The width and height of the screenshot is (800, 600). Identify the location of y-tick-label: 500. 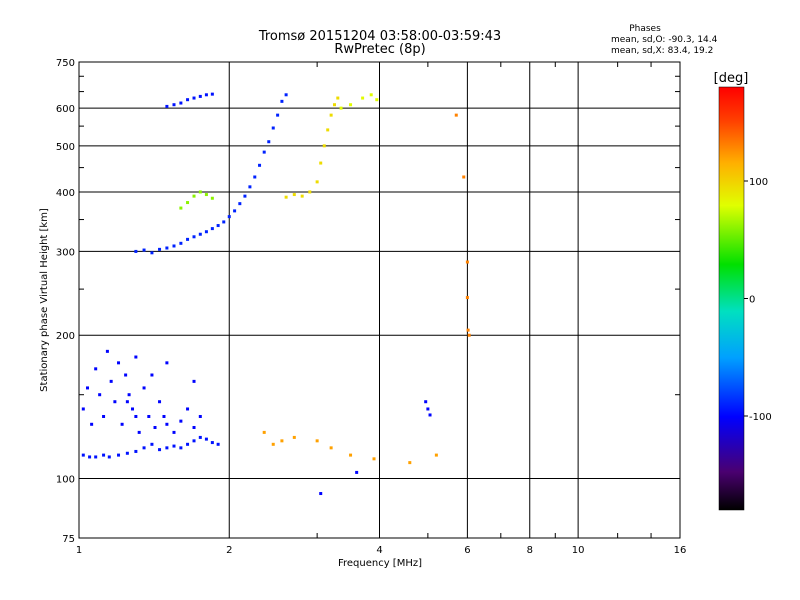
(65, 147).